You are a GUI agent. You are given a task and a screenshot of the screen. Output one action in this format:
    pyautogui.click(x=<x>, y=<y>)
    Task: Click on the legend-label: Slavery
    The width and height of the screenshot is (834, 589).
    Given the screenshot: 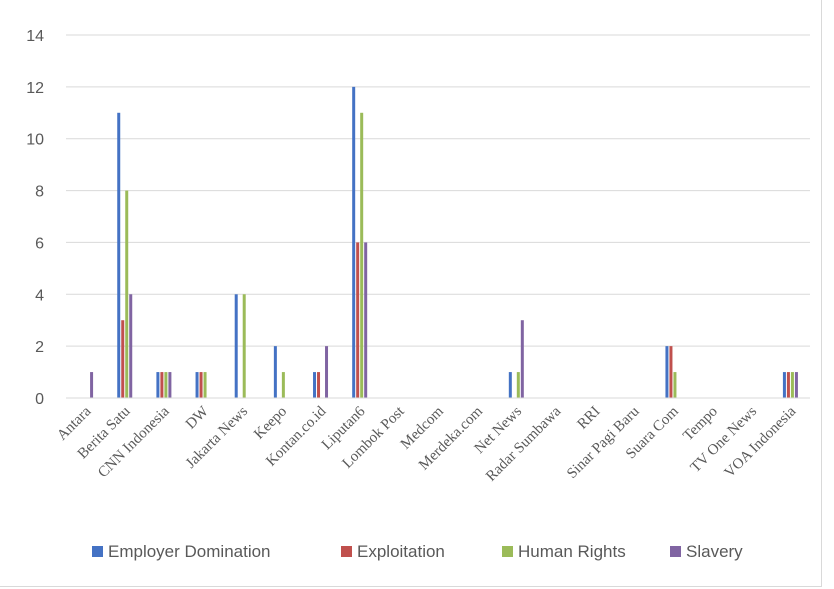 What is the action you would take?
    pyautogui.click(x=714, y=551)
    